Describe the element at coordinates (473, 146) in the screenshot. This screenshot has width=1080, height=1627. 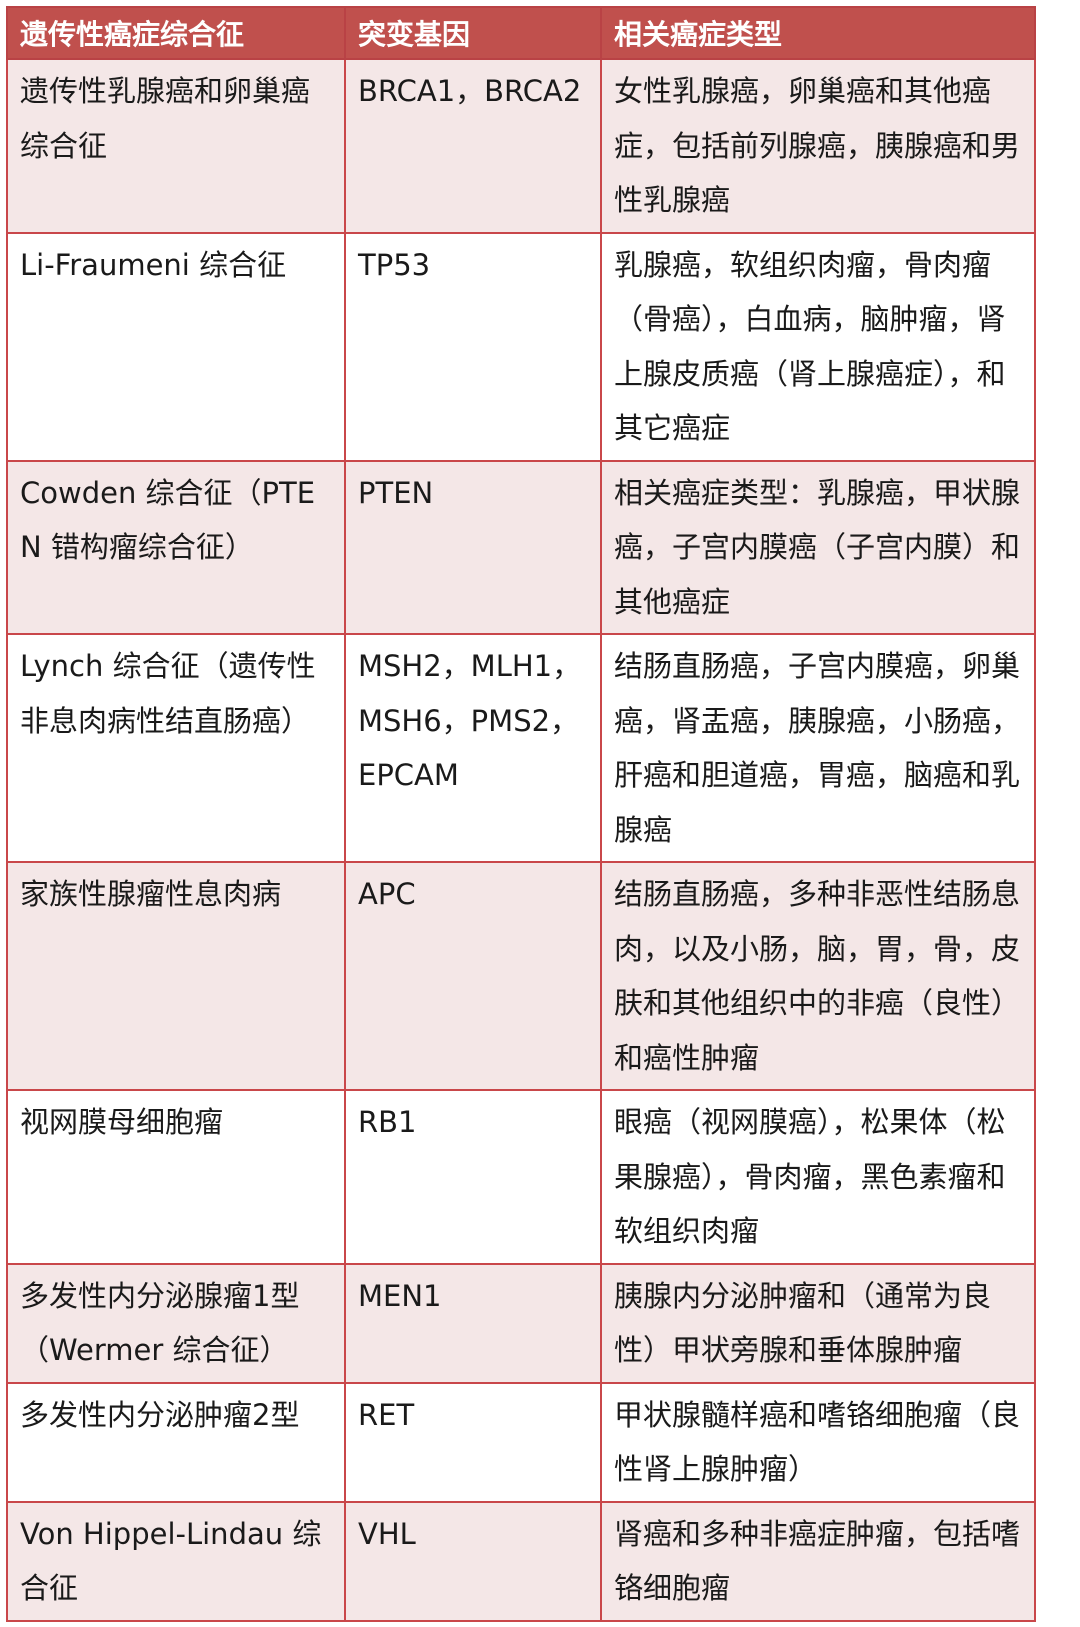
I see `cell-gene: BRCA1，BRCA2` at that location.